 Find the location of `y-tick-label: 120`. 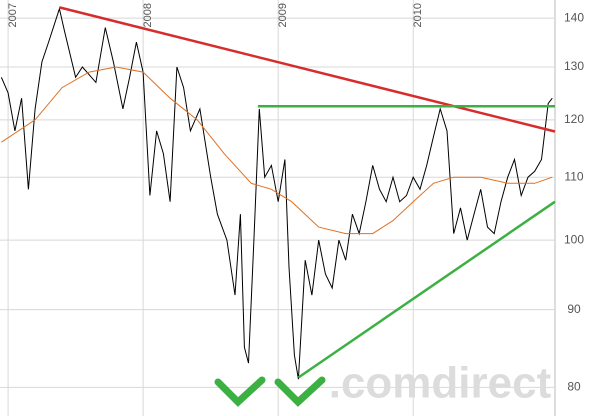

y-tick-label: 120 is located at coordinates (574, 119).